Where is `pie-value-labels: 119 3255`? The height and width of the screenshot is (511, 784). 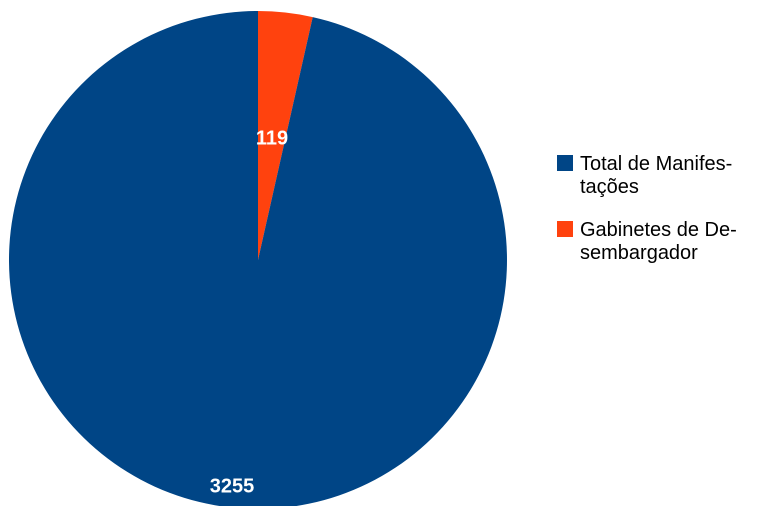 pie-value-labels: 119 3255 is located at coordinates (249, 312).